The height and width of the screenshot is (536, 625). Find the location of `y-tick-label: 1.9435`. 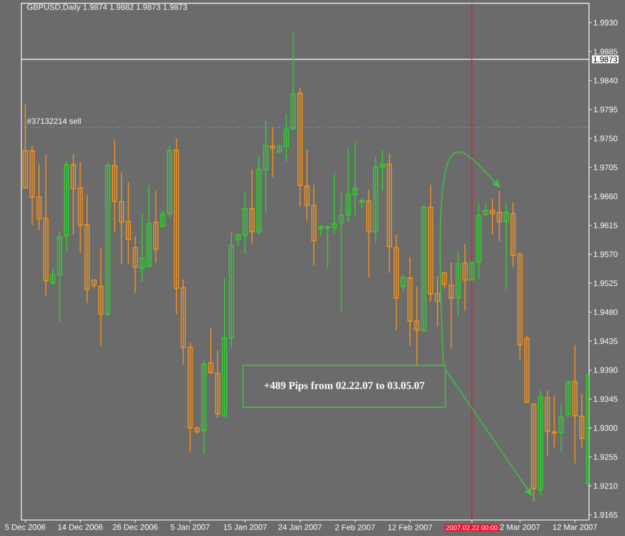

y-tick-label: 1.9435 is located at coordinates (606, 341).